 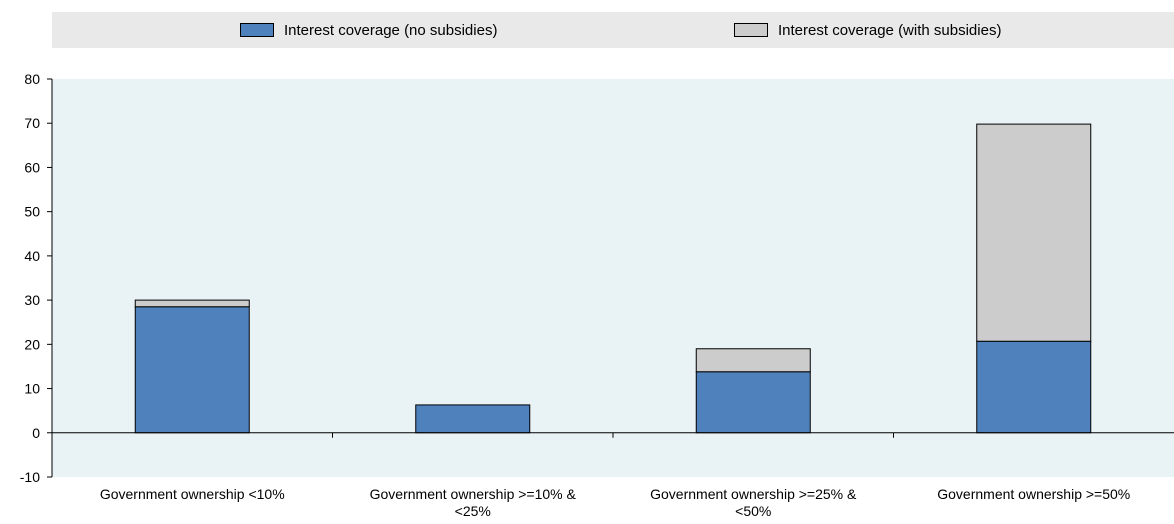 I want to click on y-tick-label: -10, so click(x=30, y=477).